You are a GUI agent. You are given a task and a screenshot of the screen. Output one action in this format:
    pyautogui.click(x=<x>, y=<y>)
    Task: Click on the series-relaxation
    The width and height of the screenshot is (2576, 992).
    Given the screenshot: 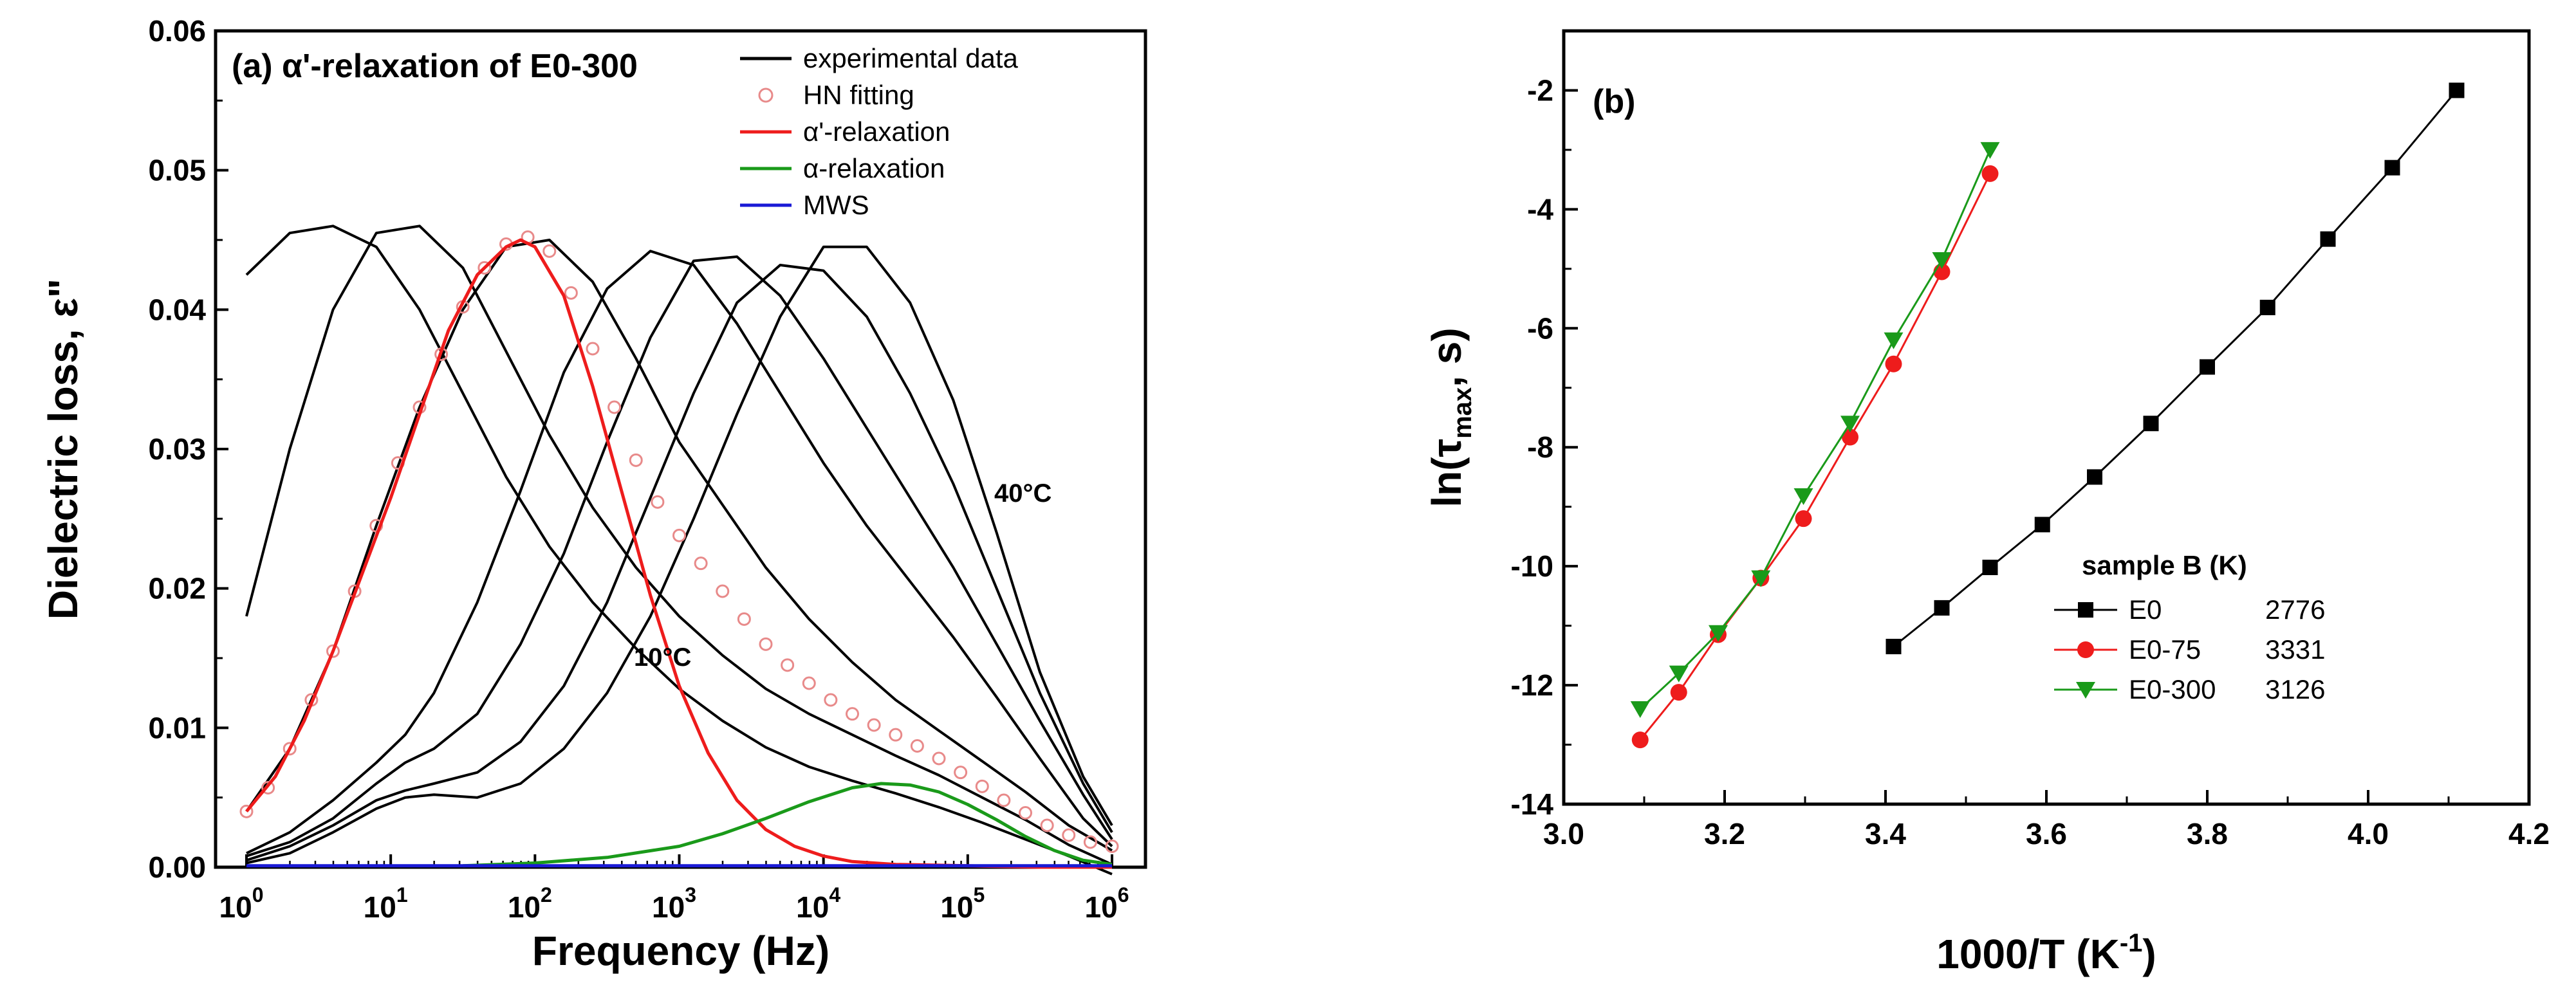 What is the action you would take?
    pyautogui.click(x=788, y=825)
    